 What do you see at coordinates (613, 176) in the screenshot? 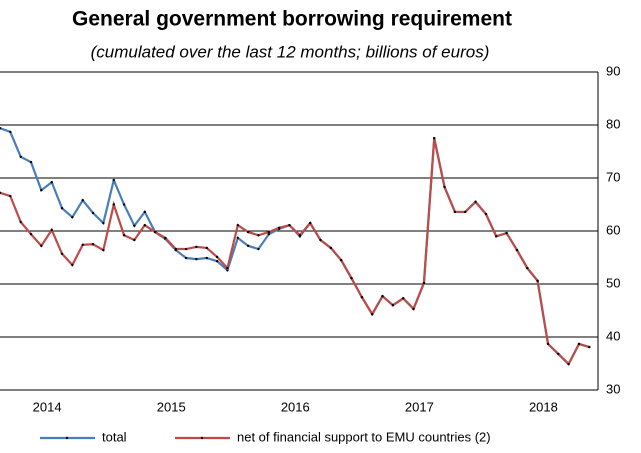
I see `y-tick-label: 70` at bounding box center [613, 176].